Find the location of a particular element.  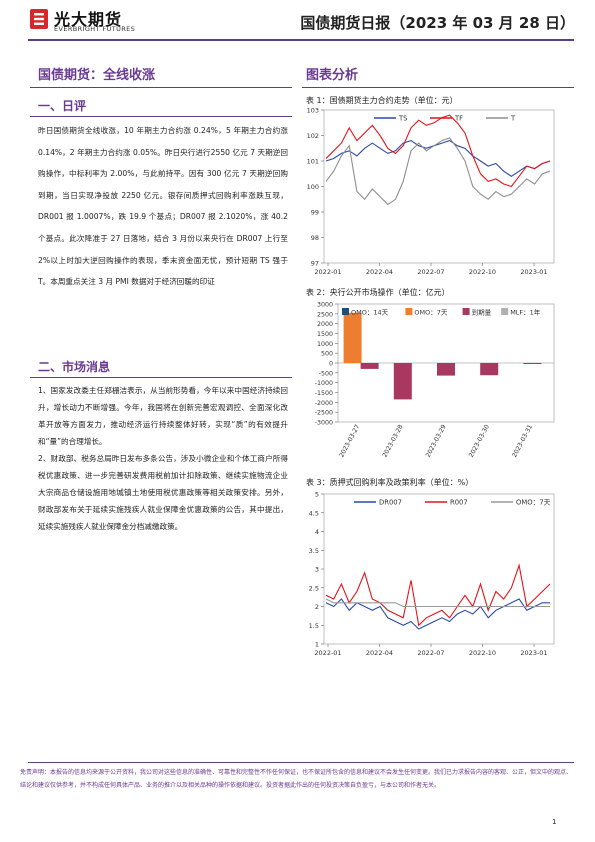

legend-label: TS is located at coordinates (402, 119).